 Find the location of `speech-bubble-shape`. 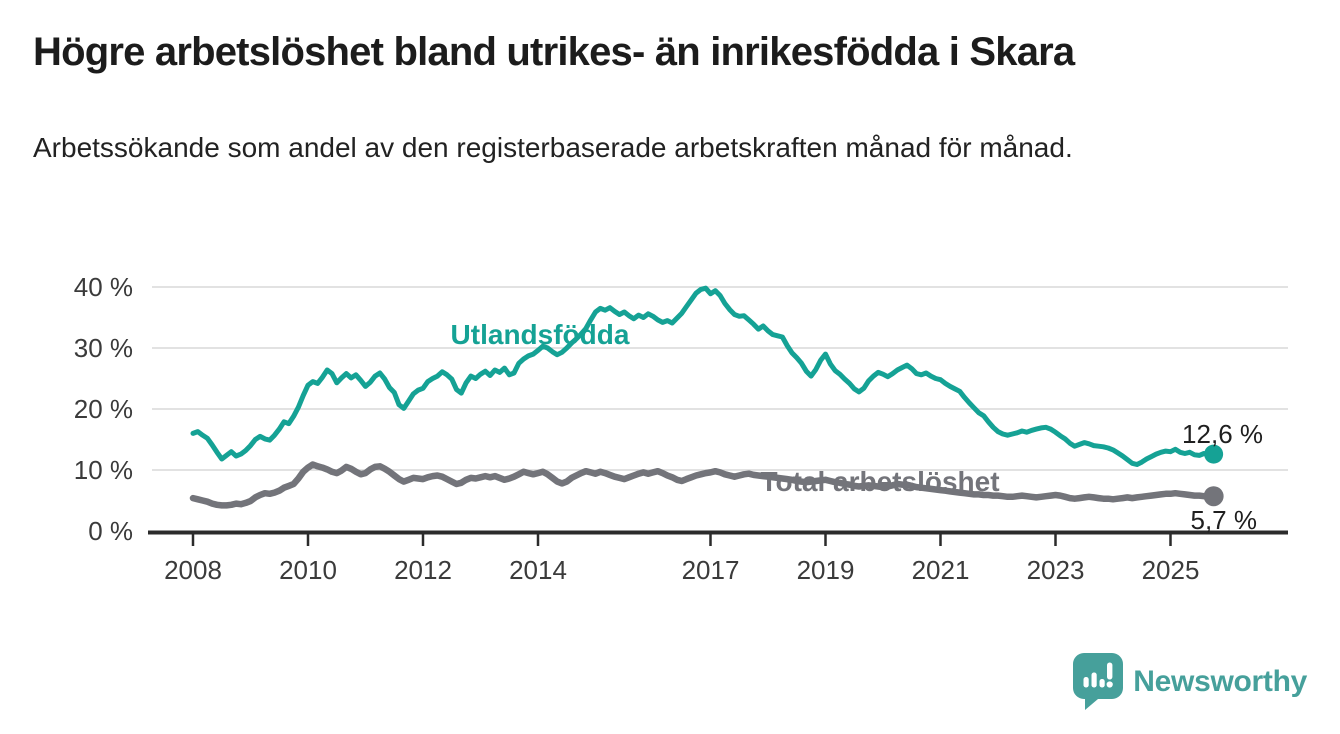

speech-bubble-shape is located at coordinates (1098, 681).